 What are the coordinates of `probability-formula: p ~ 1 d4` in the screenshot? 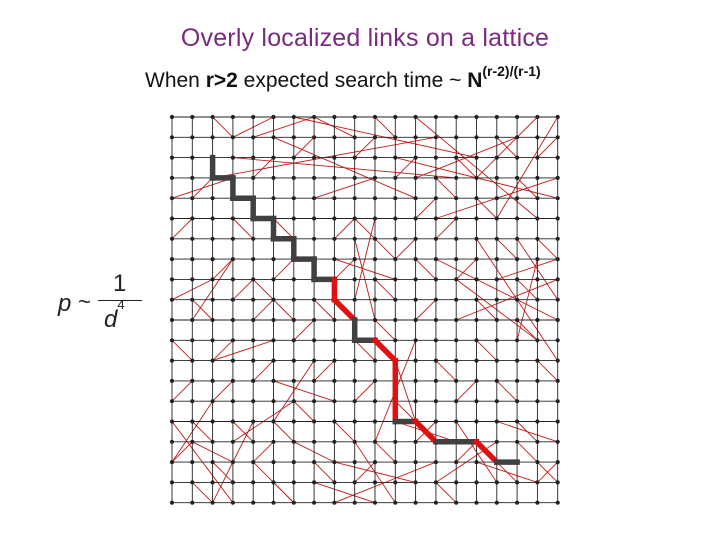 It's located at (101, 310).